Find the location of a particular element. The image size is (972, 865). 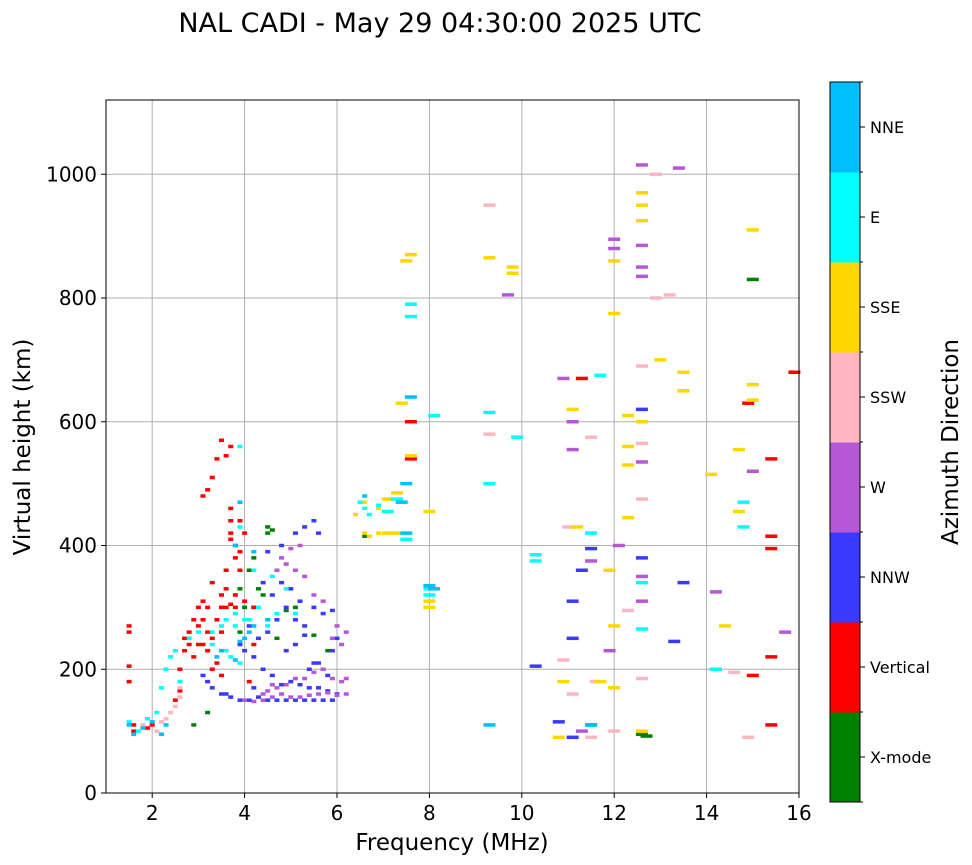

colorbar-label: Azimuth Direction is located at coordinates (951, 442).